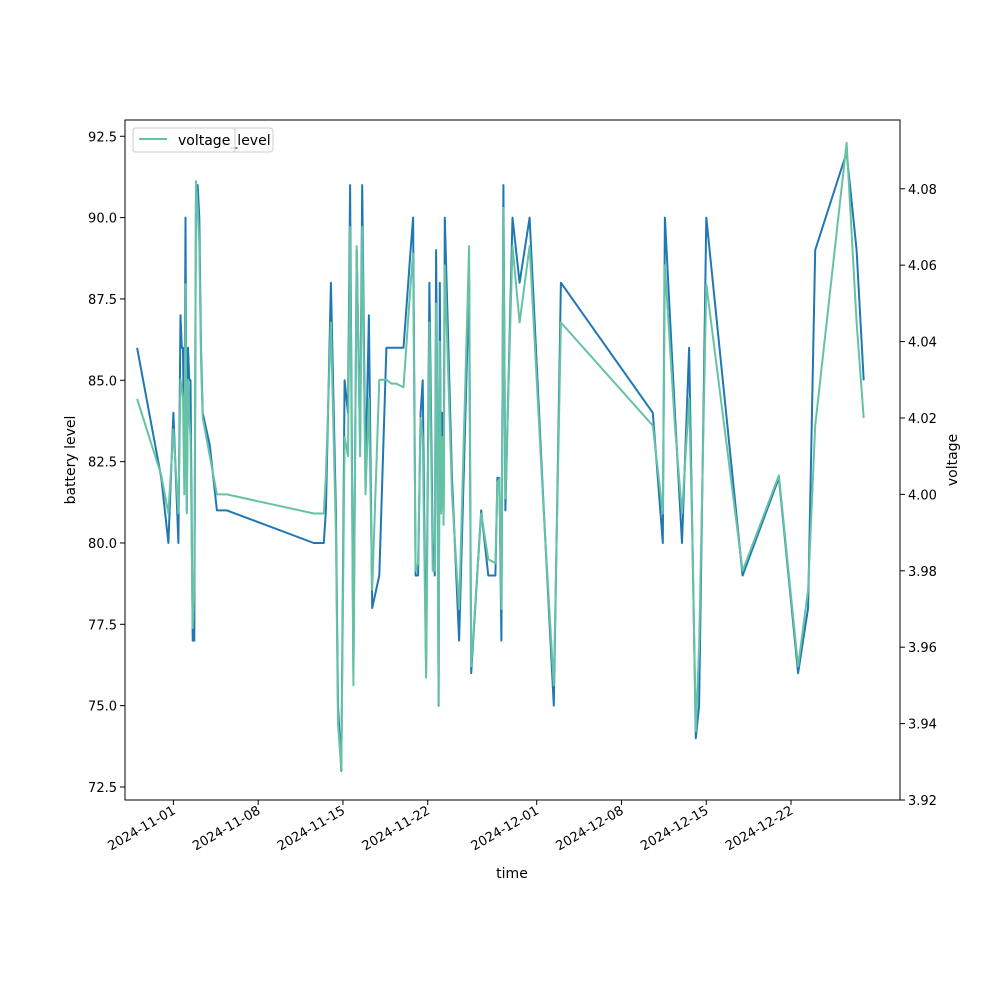 Image resolution: width=1000 pixels, height=1000 pixels. Describe the element at coordinates (922, 572) in the screenshot. I see `y-right-tick-label: 3.98` at that location.